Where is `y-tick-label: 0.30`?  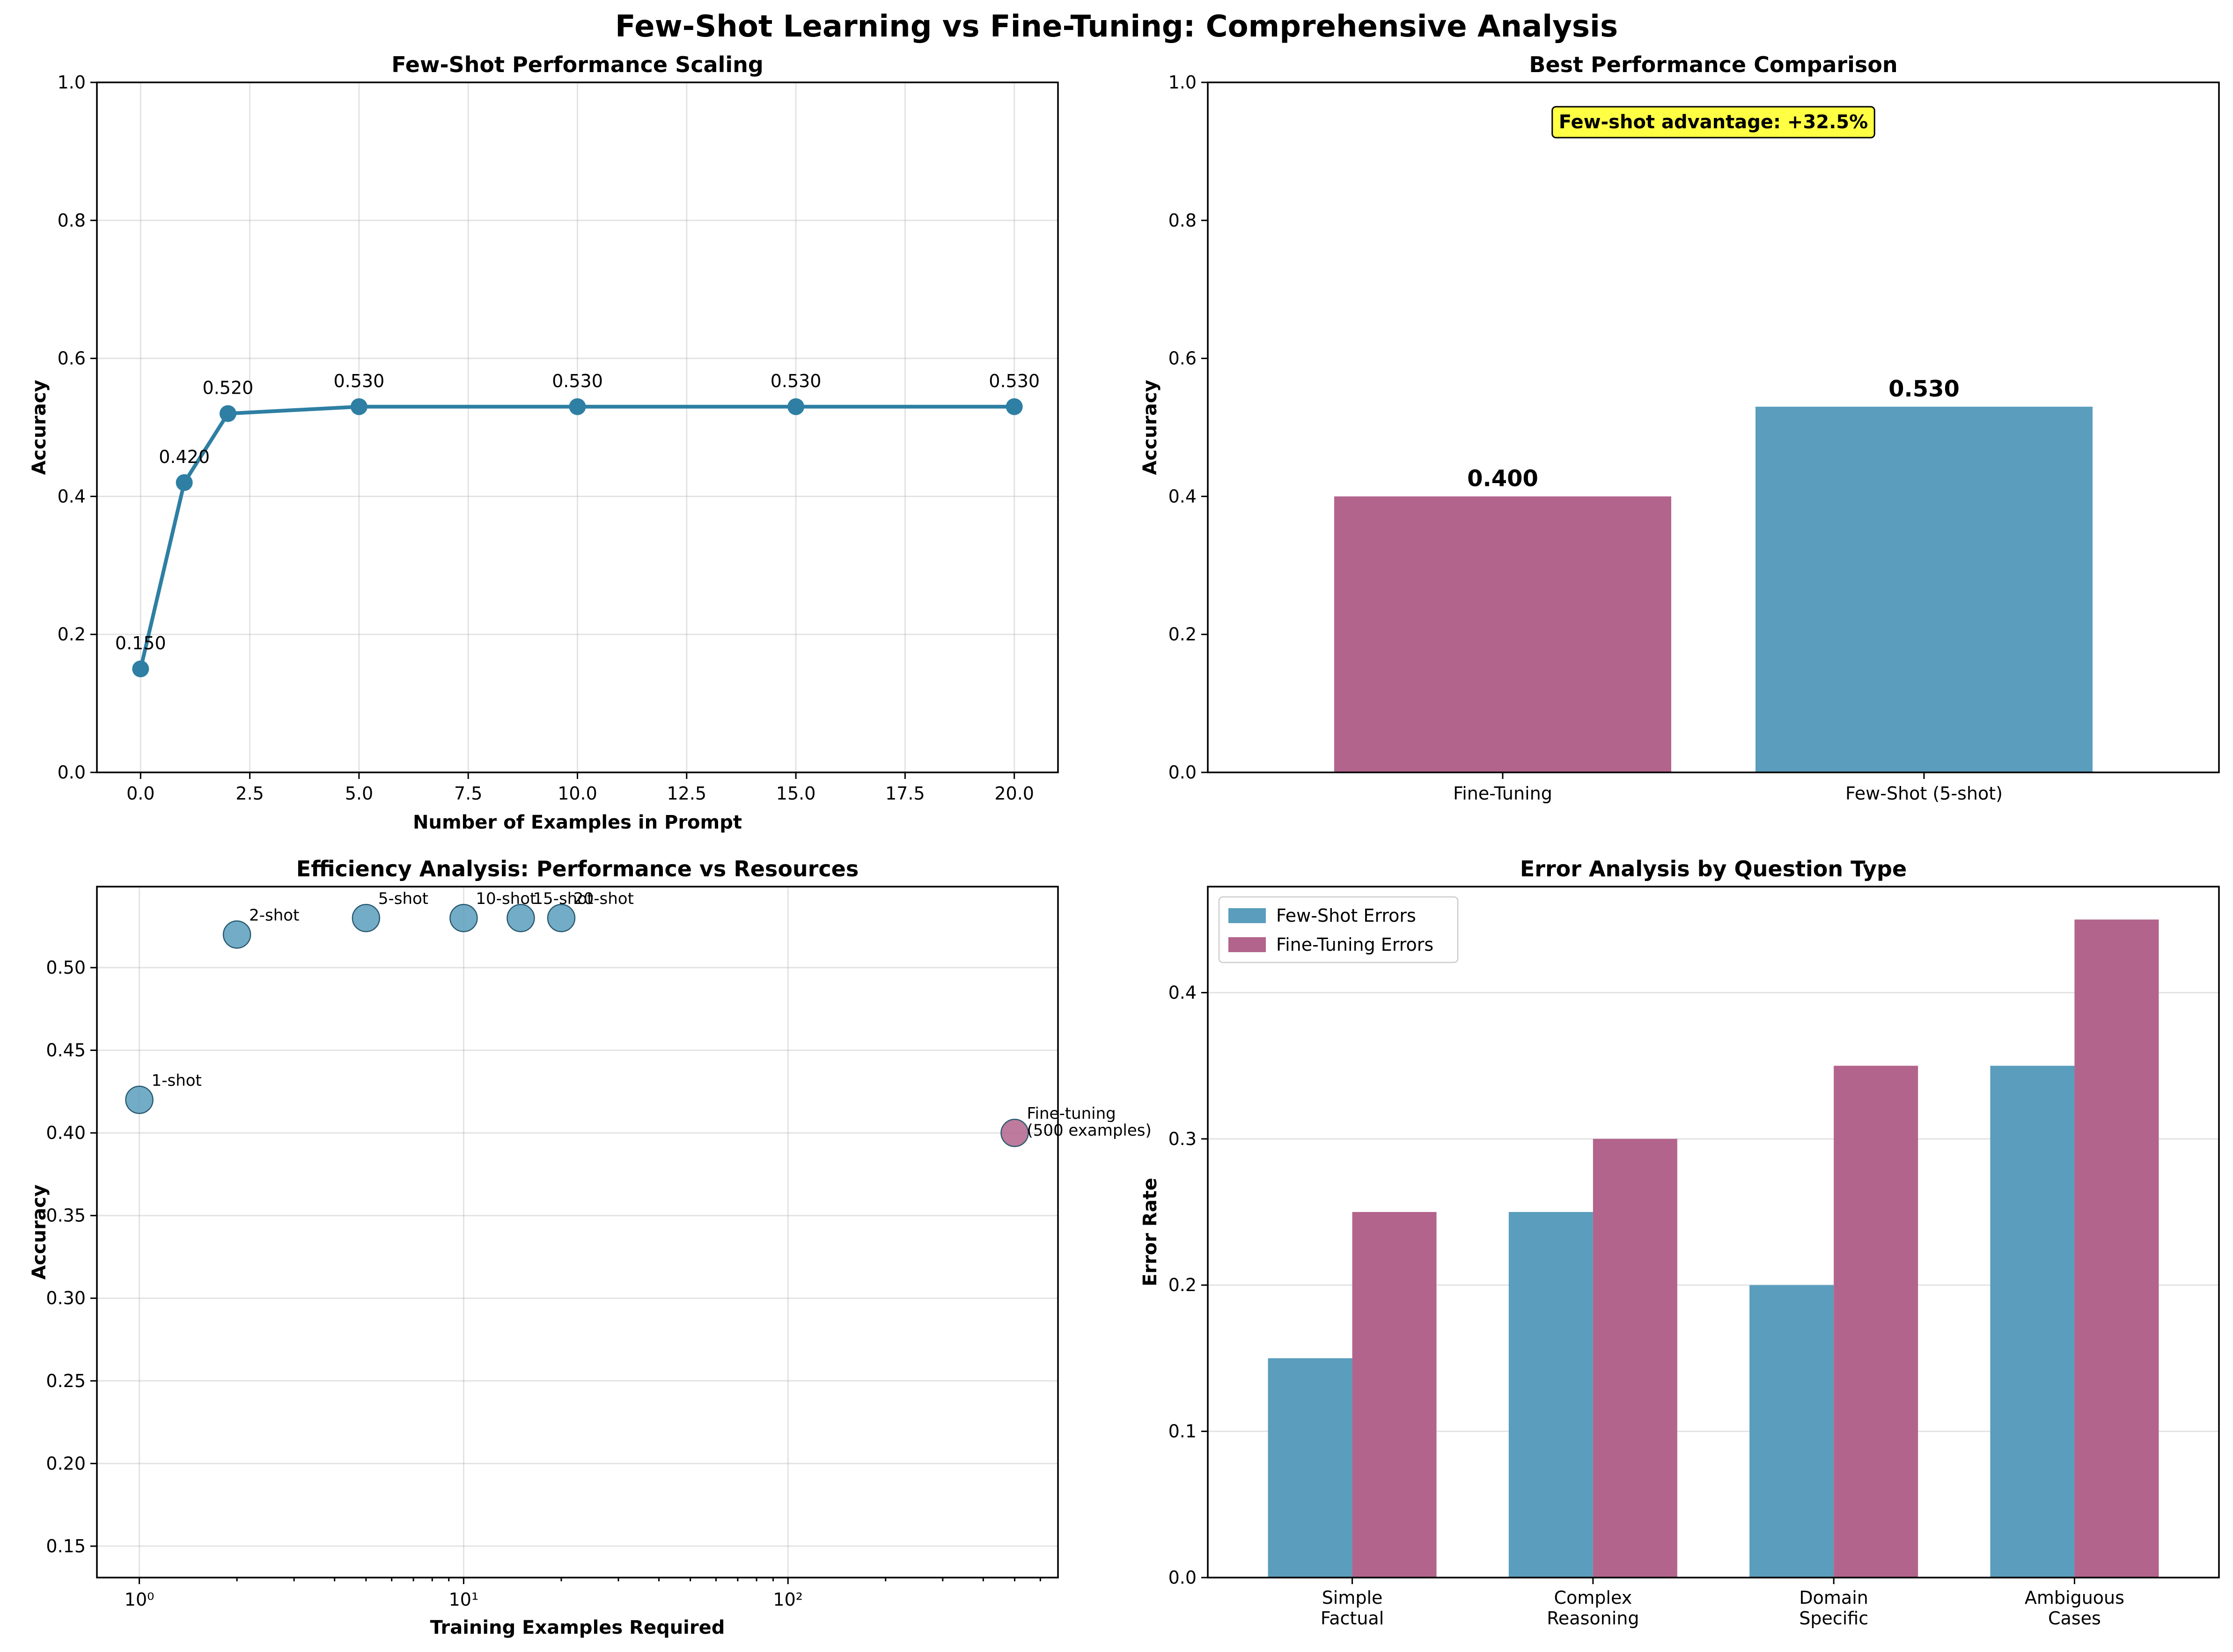 y-tick-label: 0.30 is located at coordinates (66, 1298).